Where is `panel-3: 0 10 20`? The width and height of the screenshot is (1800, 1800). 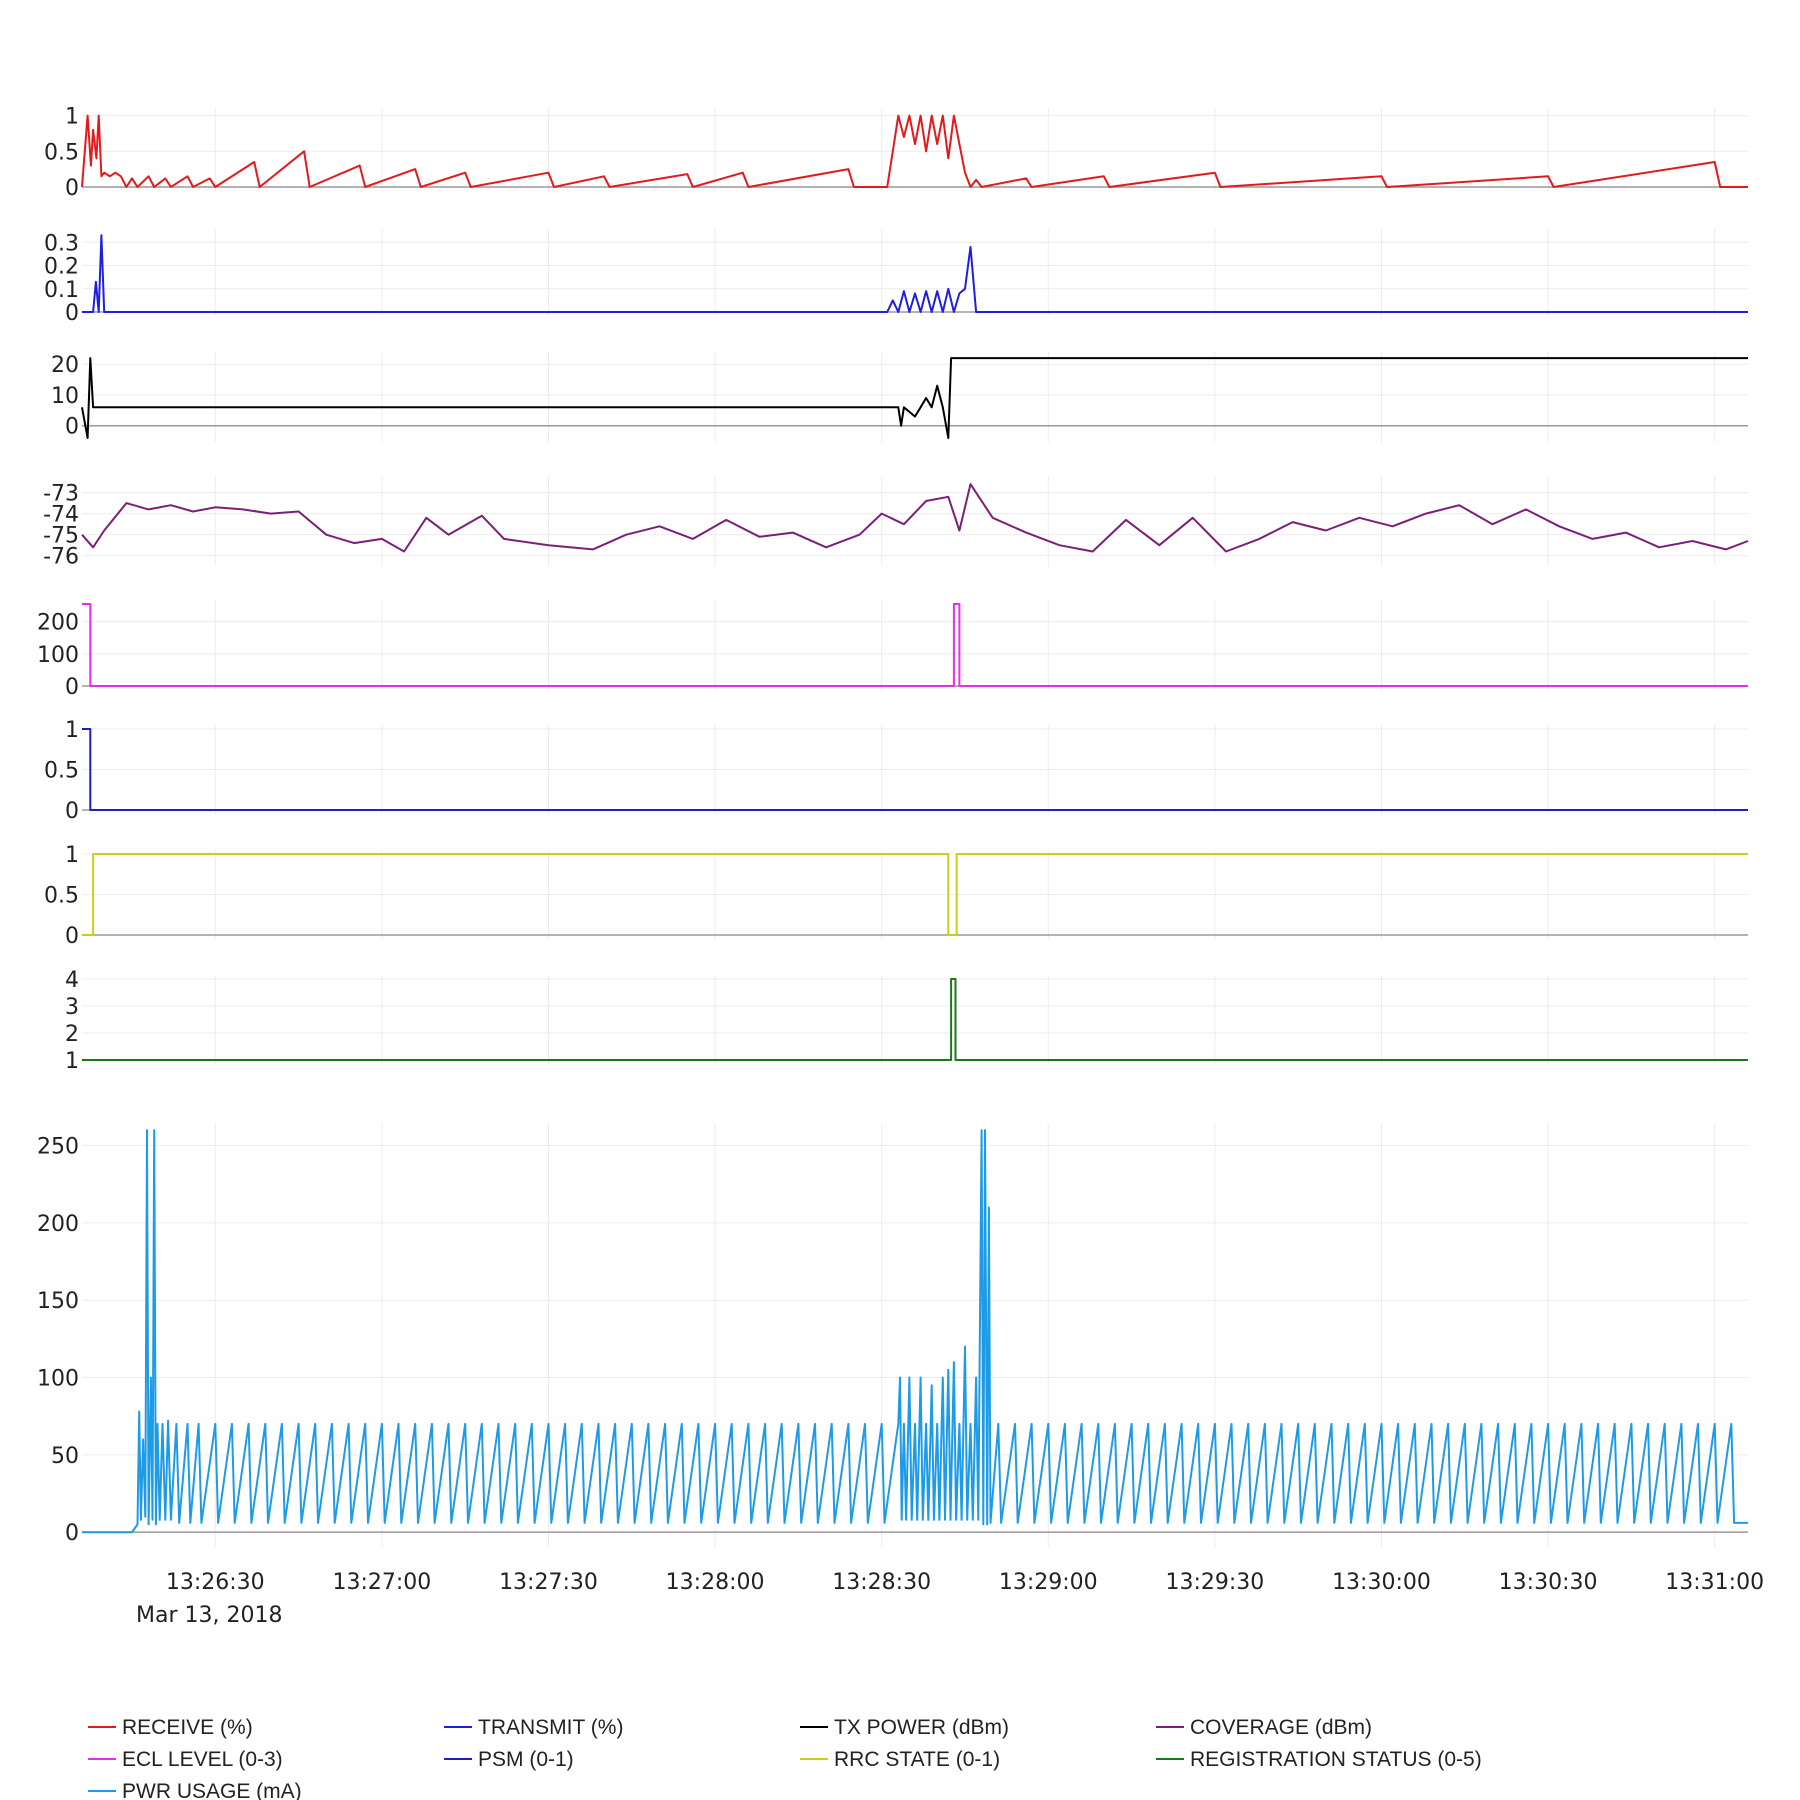
panel-3: 0 10 20 is located at coordinates (899, 396).